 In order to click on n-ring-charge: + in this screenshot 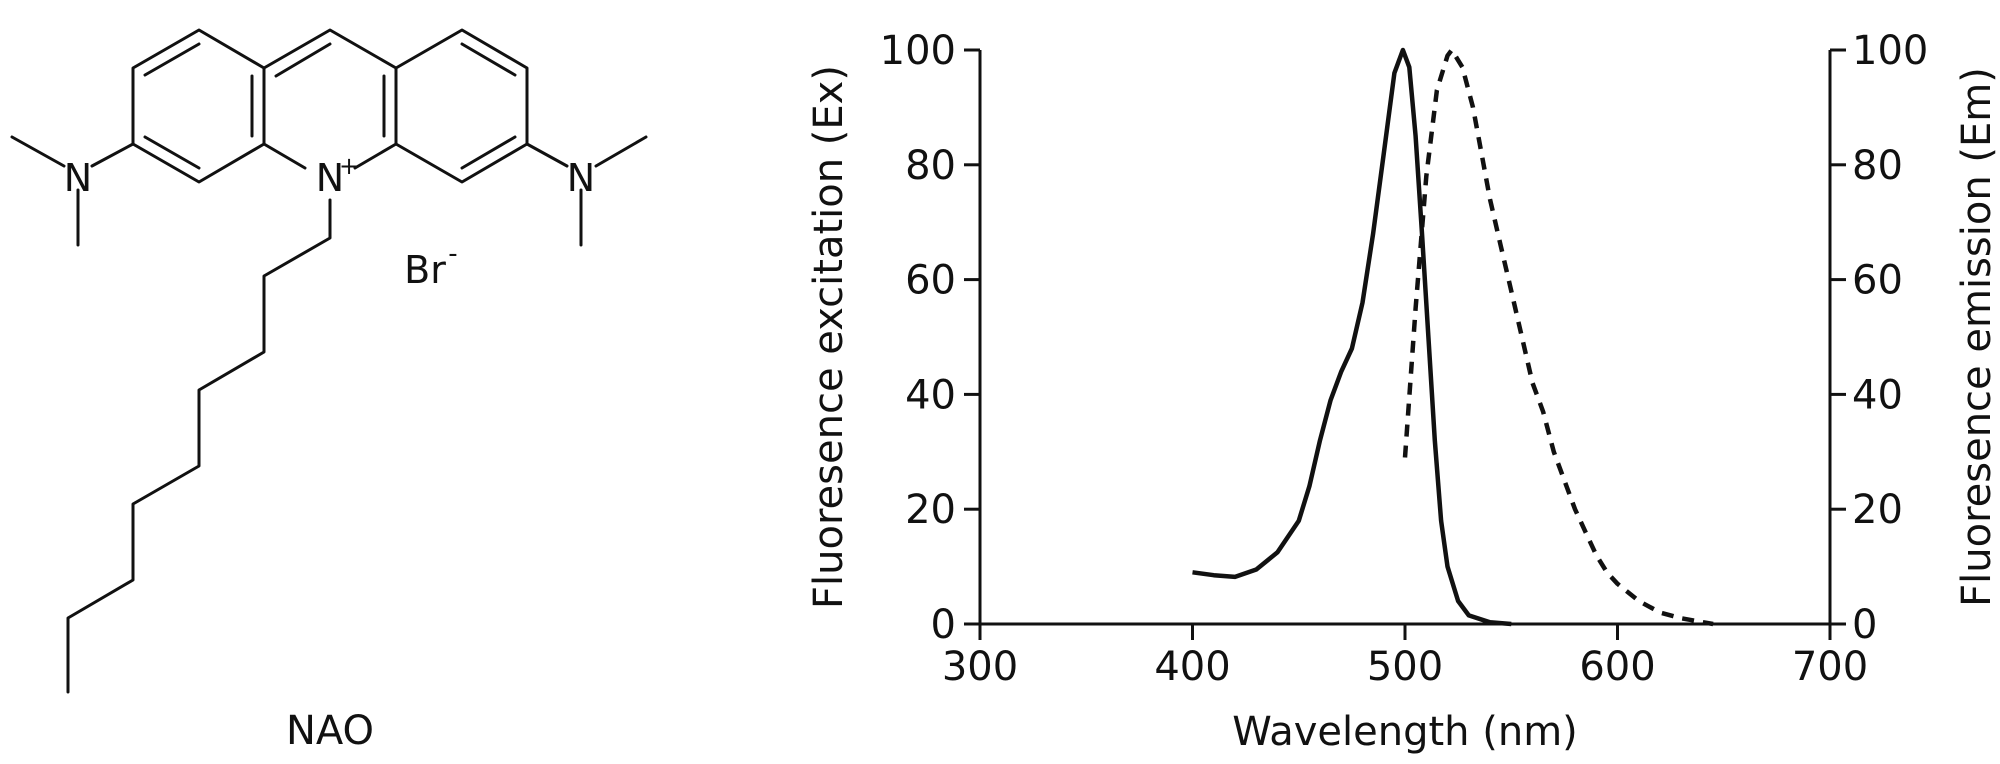, I will do `click(349, 166)`.